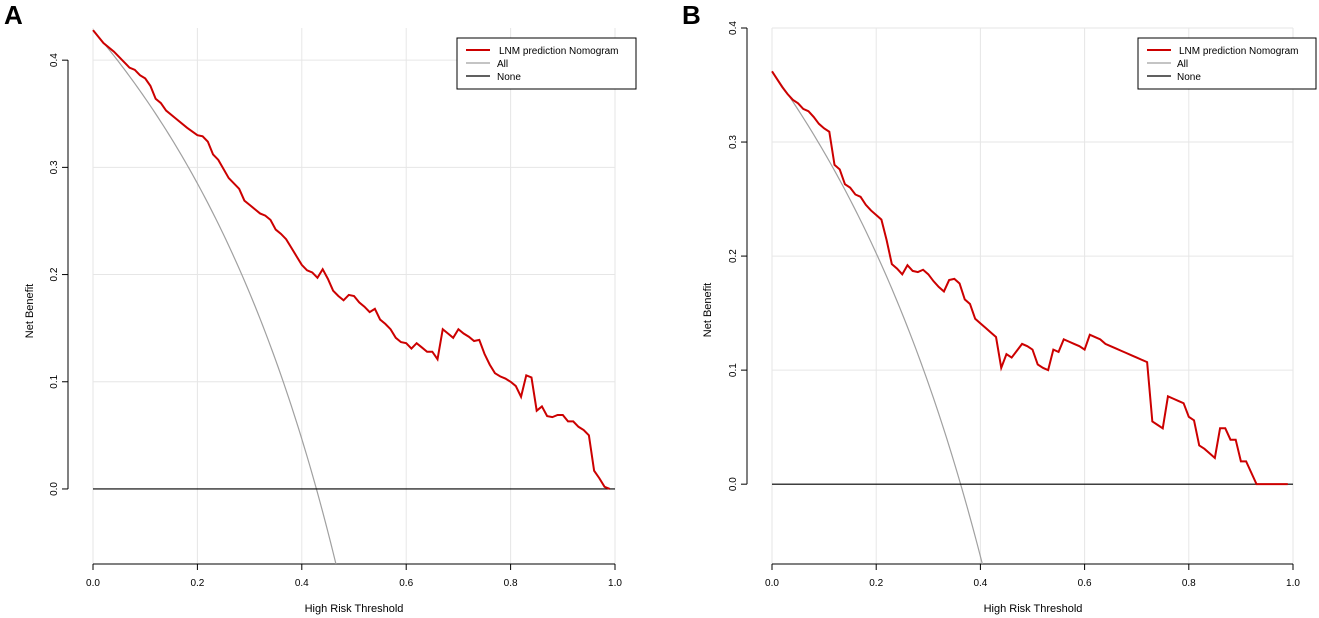 The height and width of the screenshot is (618, 1319). What do you see at coordinates (691, 15) in the screenshot?
I see `panel-label: B` at bounding box center [691, 15].